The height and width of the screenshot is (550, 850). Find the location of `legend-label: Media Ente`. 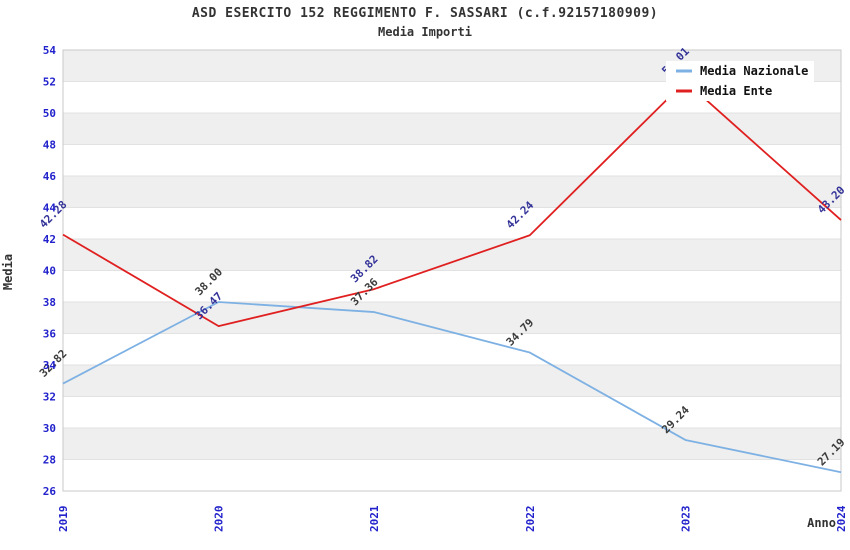

legend-label: Media Ente is located at coordinates (736, 91).